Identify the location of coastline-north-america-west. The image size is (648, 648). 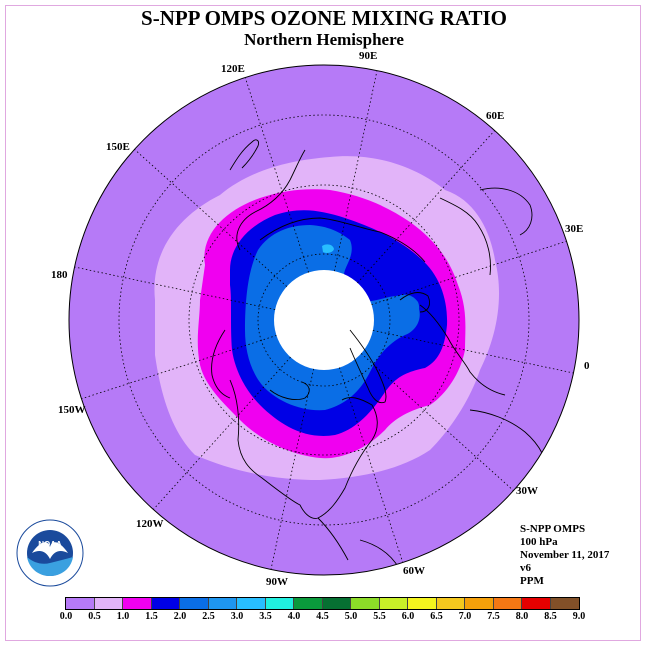
(274, 449).